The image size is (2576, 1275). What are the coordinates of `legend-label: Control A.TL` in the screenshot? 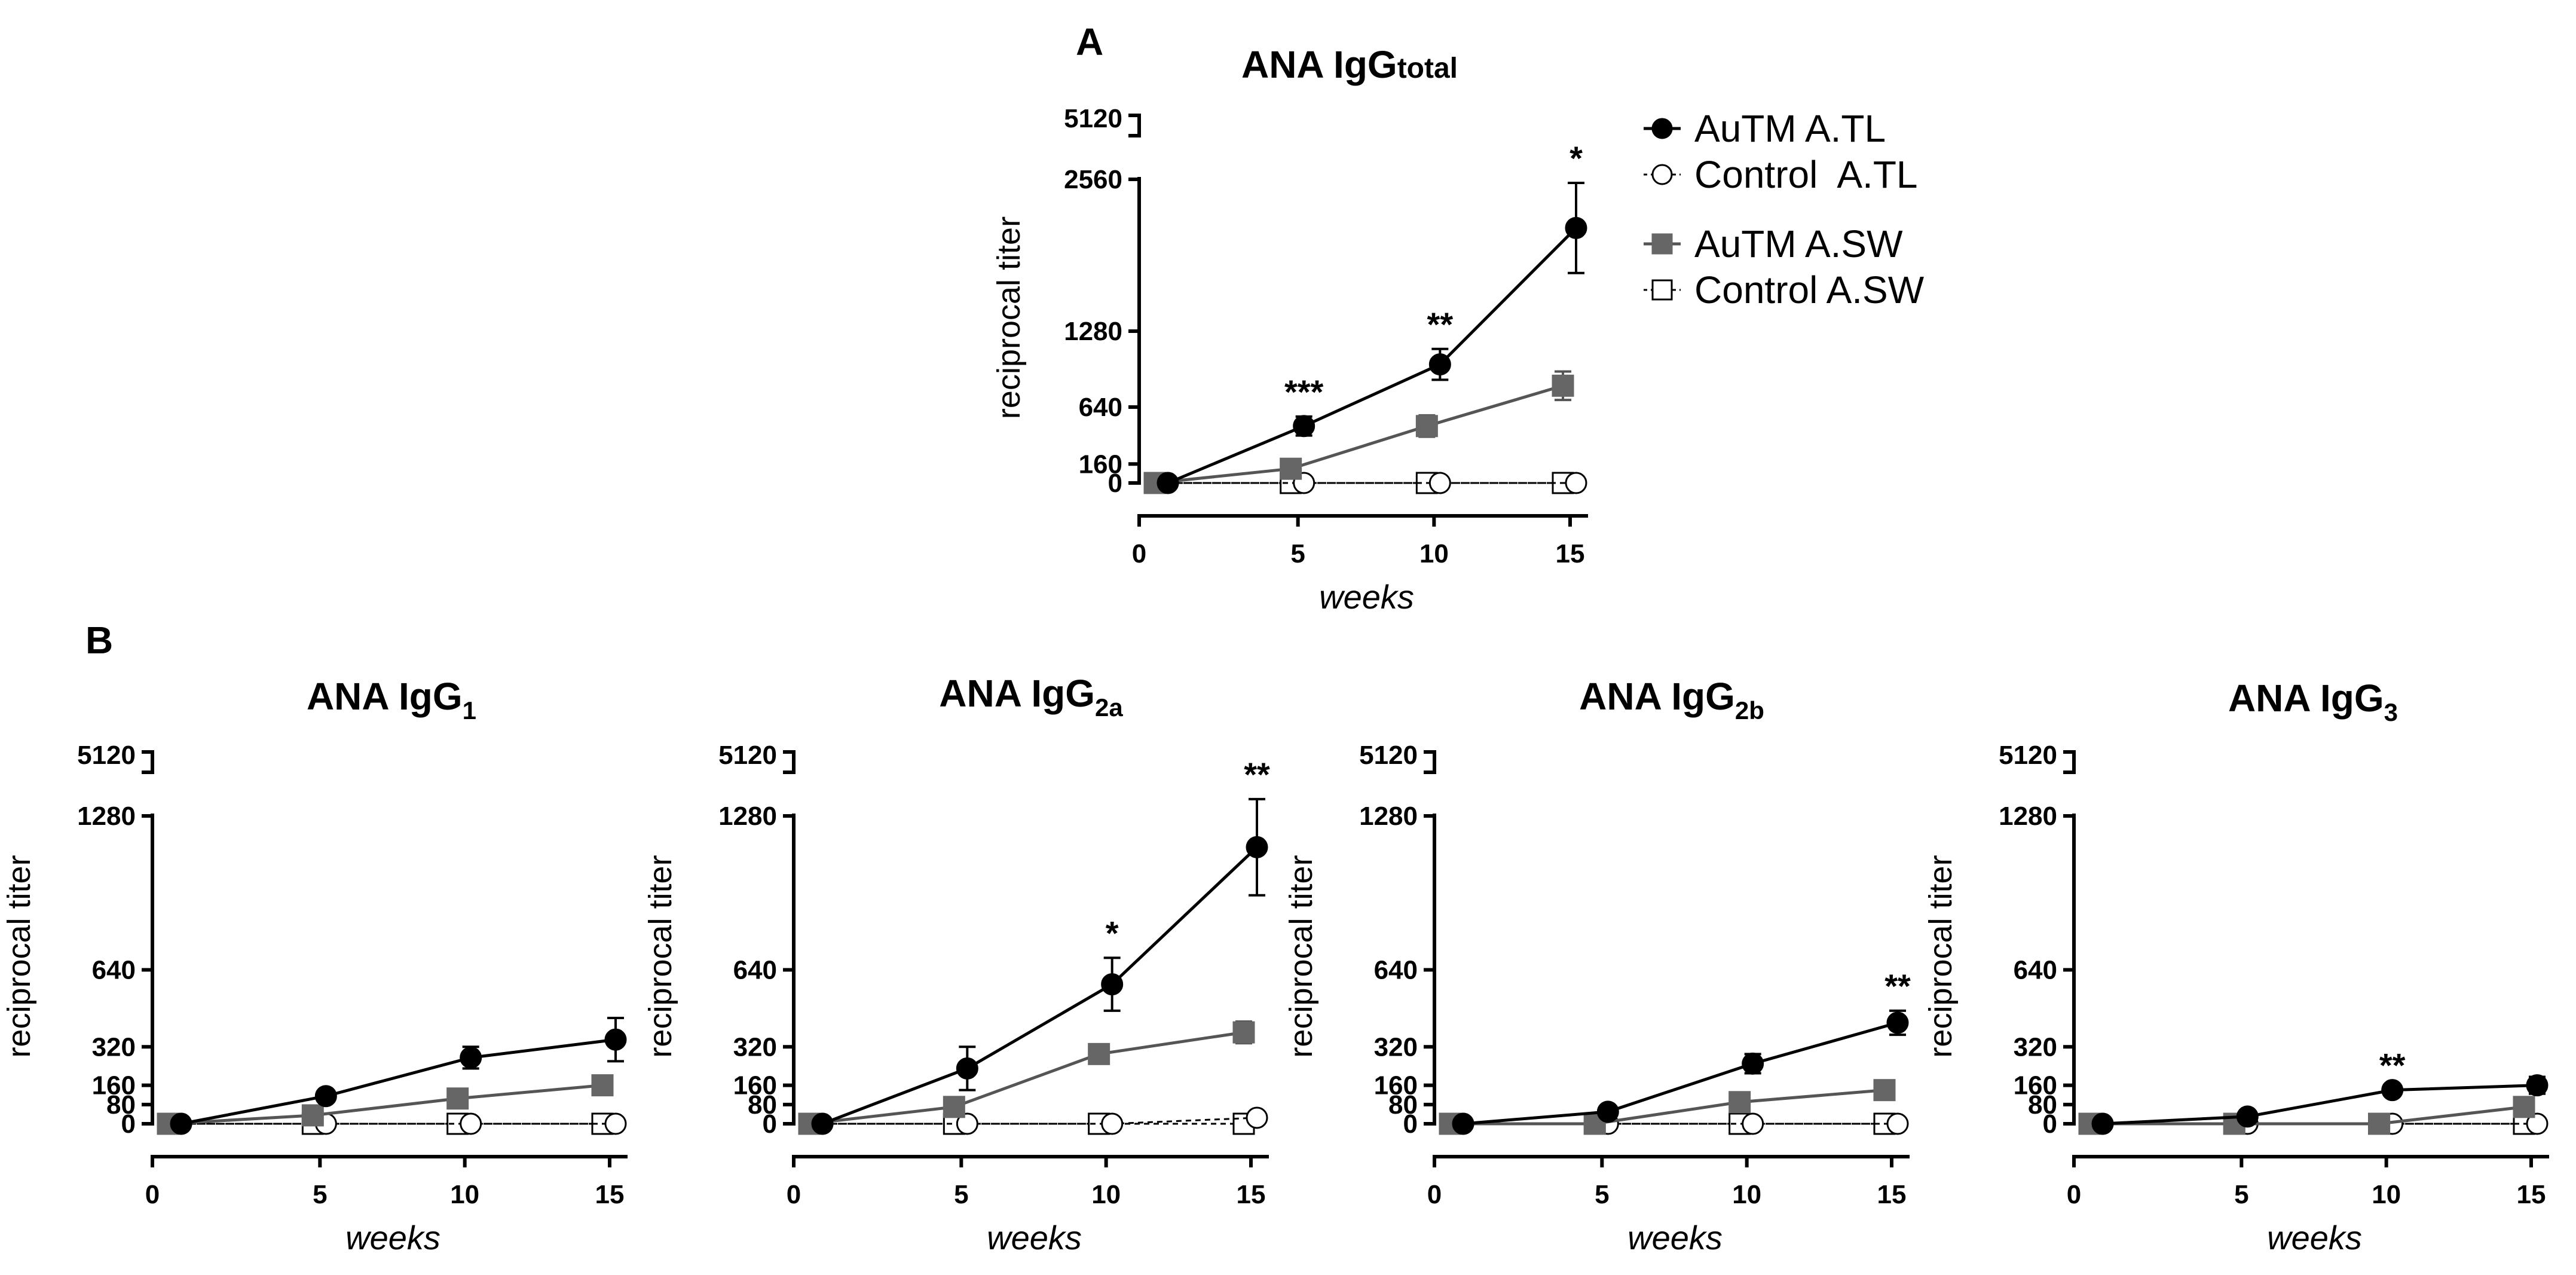 It's located at (1806, 174).